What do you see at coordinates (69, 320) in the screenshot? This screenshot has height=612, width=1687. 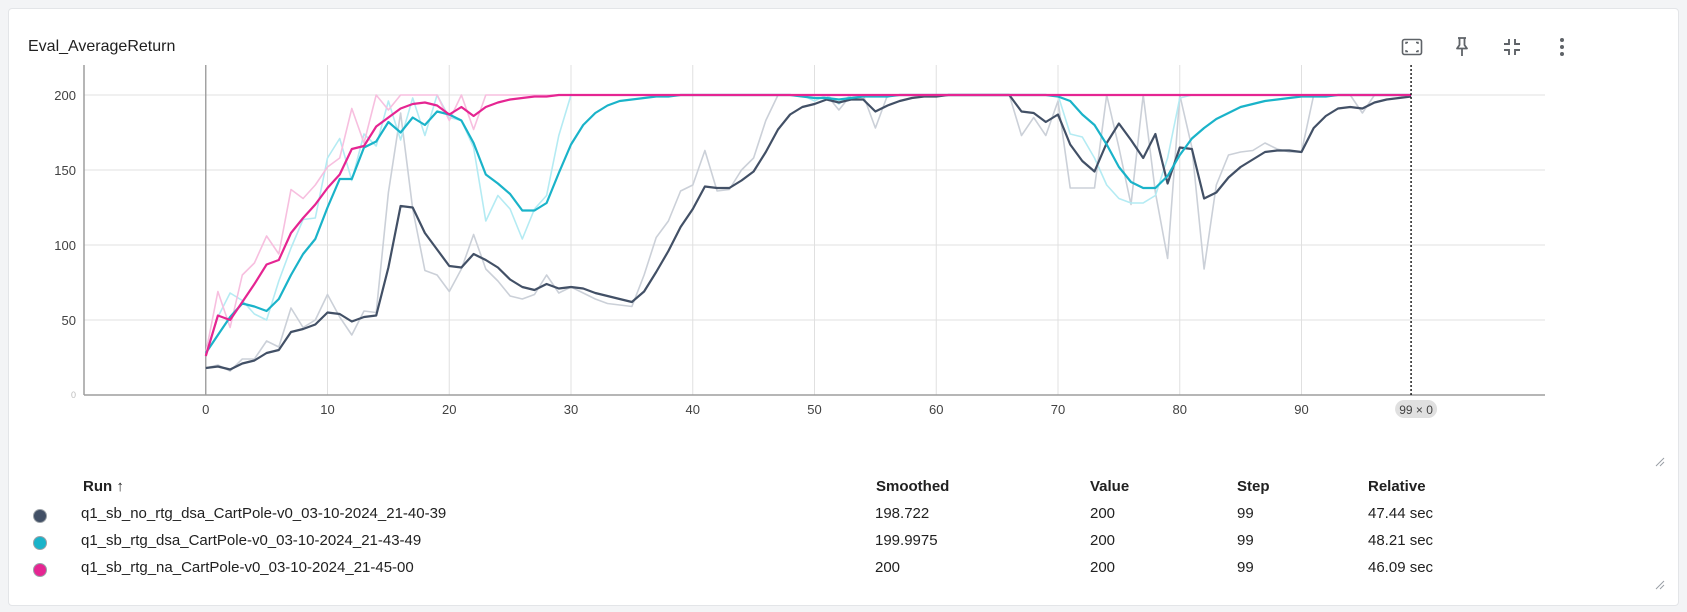 I see `y-tick-label: 50` at bounding box center [69, 320].